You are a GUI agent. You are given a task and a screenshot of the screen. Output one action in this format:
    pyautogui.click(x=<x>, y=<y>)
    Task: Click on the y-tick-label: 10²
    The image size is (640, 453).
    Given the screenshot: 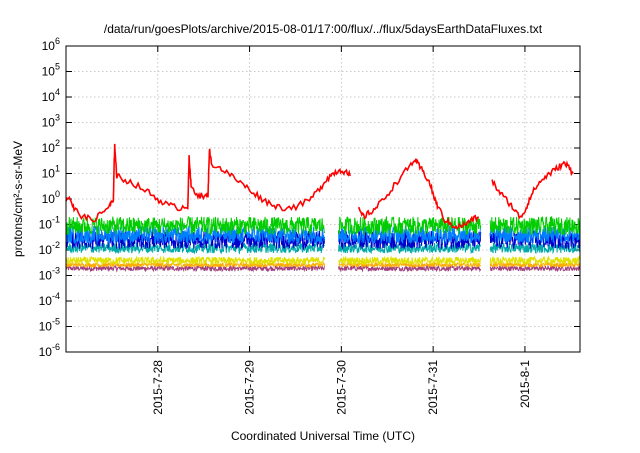 What is the action you would take?
    pyautogui.click(x=51, y=146)
    